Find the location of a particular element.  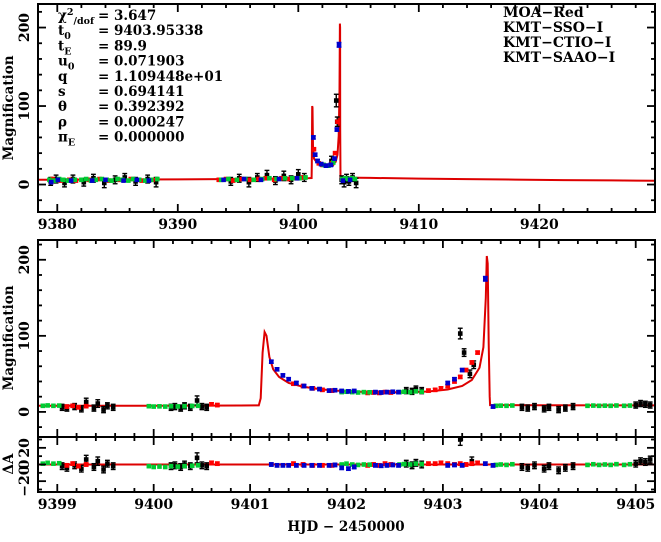

x-tick-label: 9400 is located at coordinates (298, 225).